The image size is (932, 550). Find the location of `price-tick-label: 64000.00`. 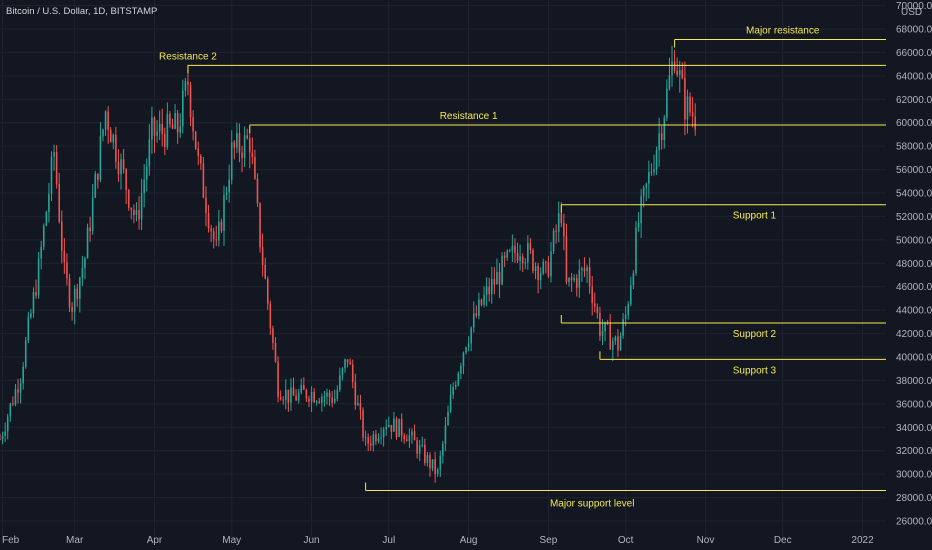

price-tick-label: 64000.00 is located at coordinates (914, 76).